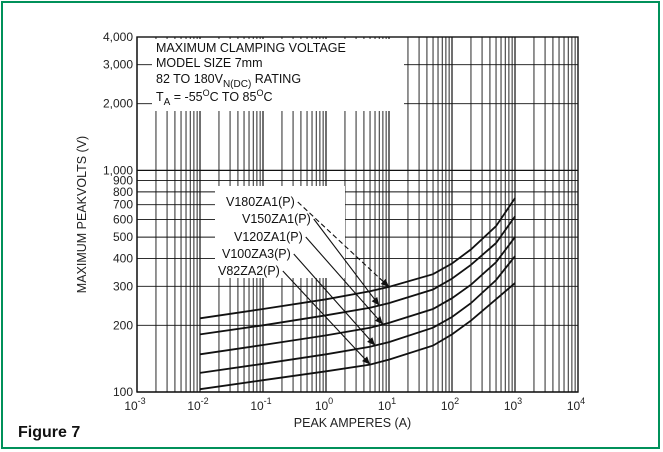  I want to click on y-tick-label: 2,000, so click(118, 104).